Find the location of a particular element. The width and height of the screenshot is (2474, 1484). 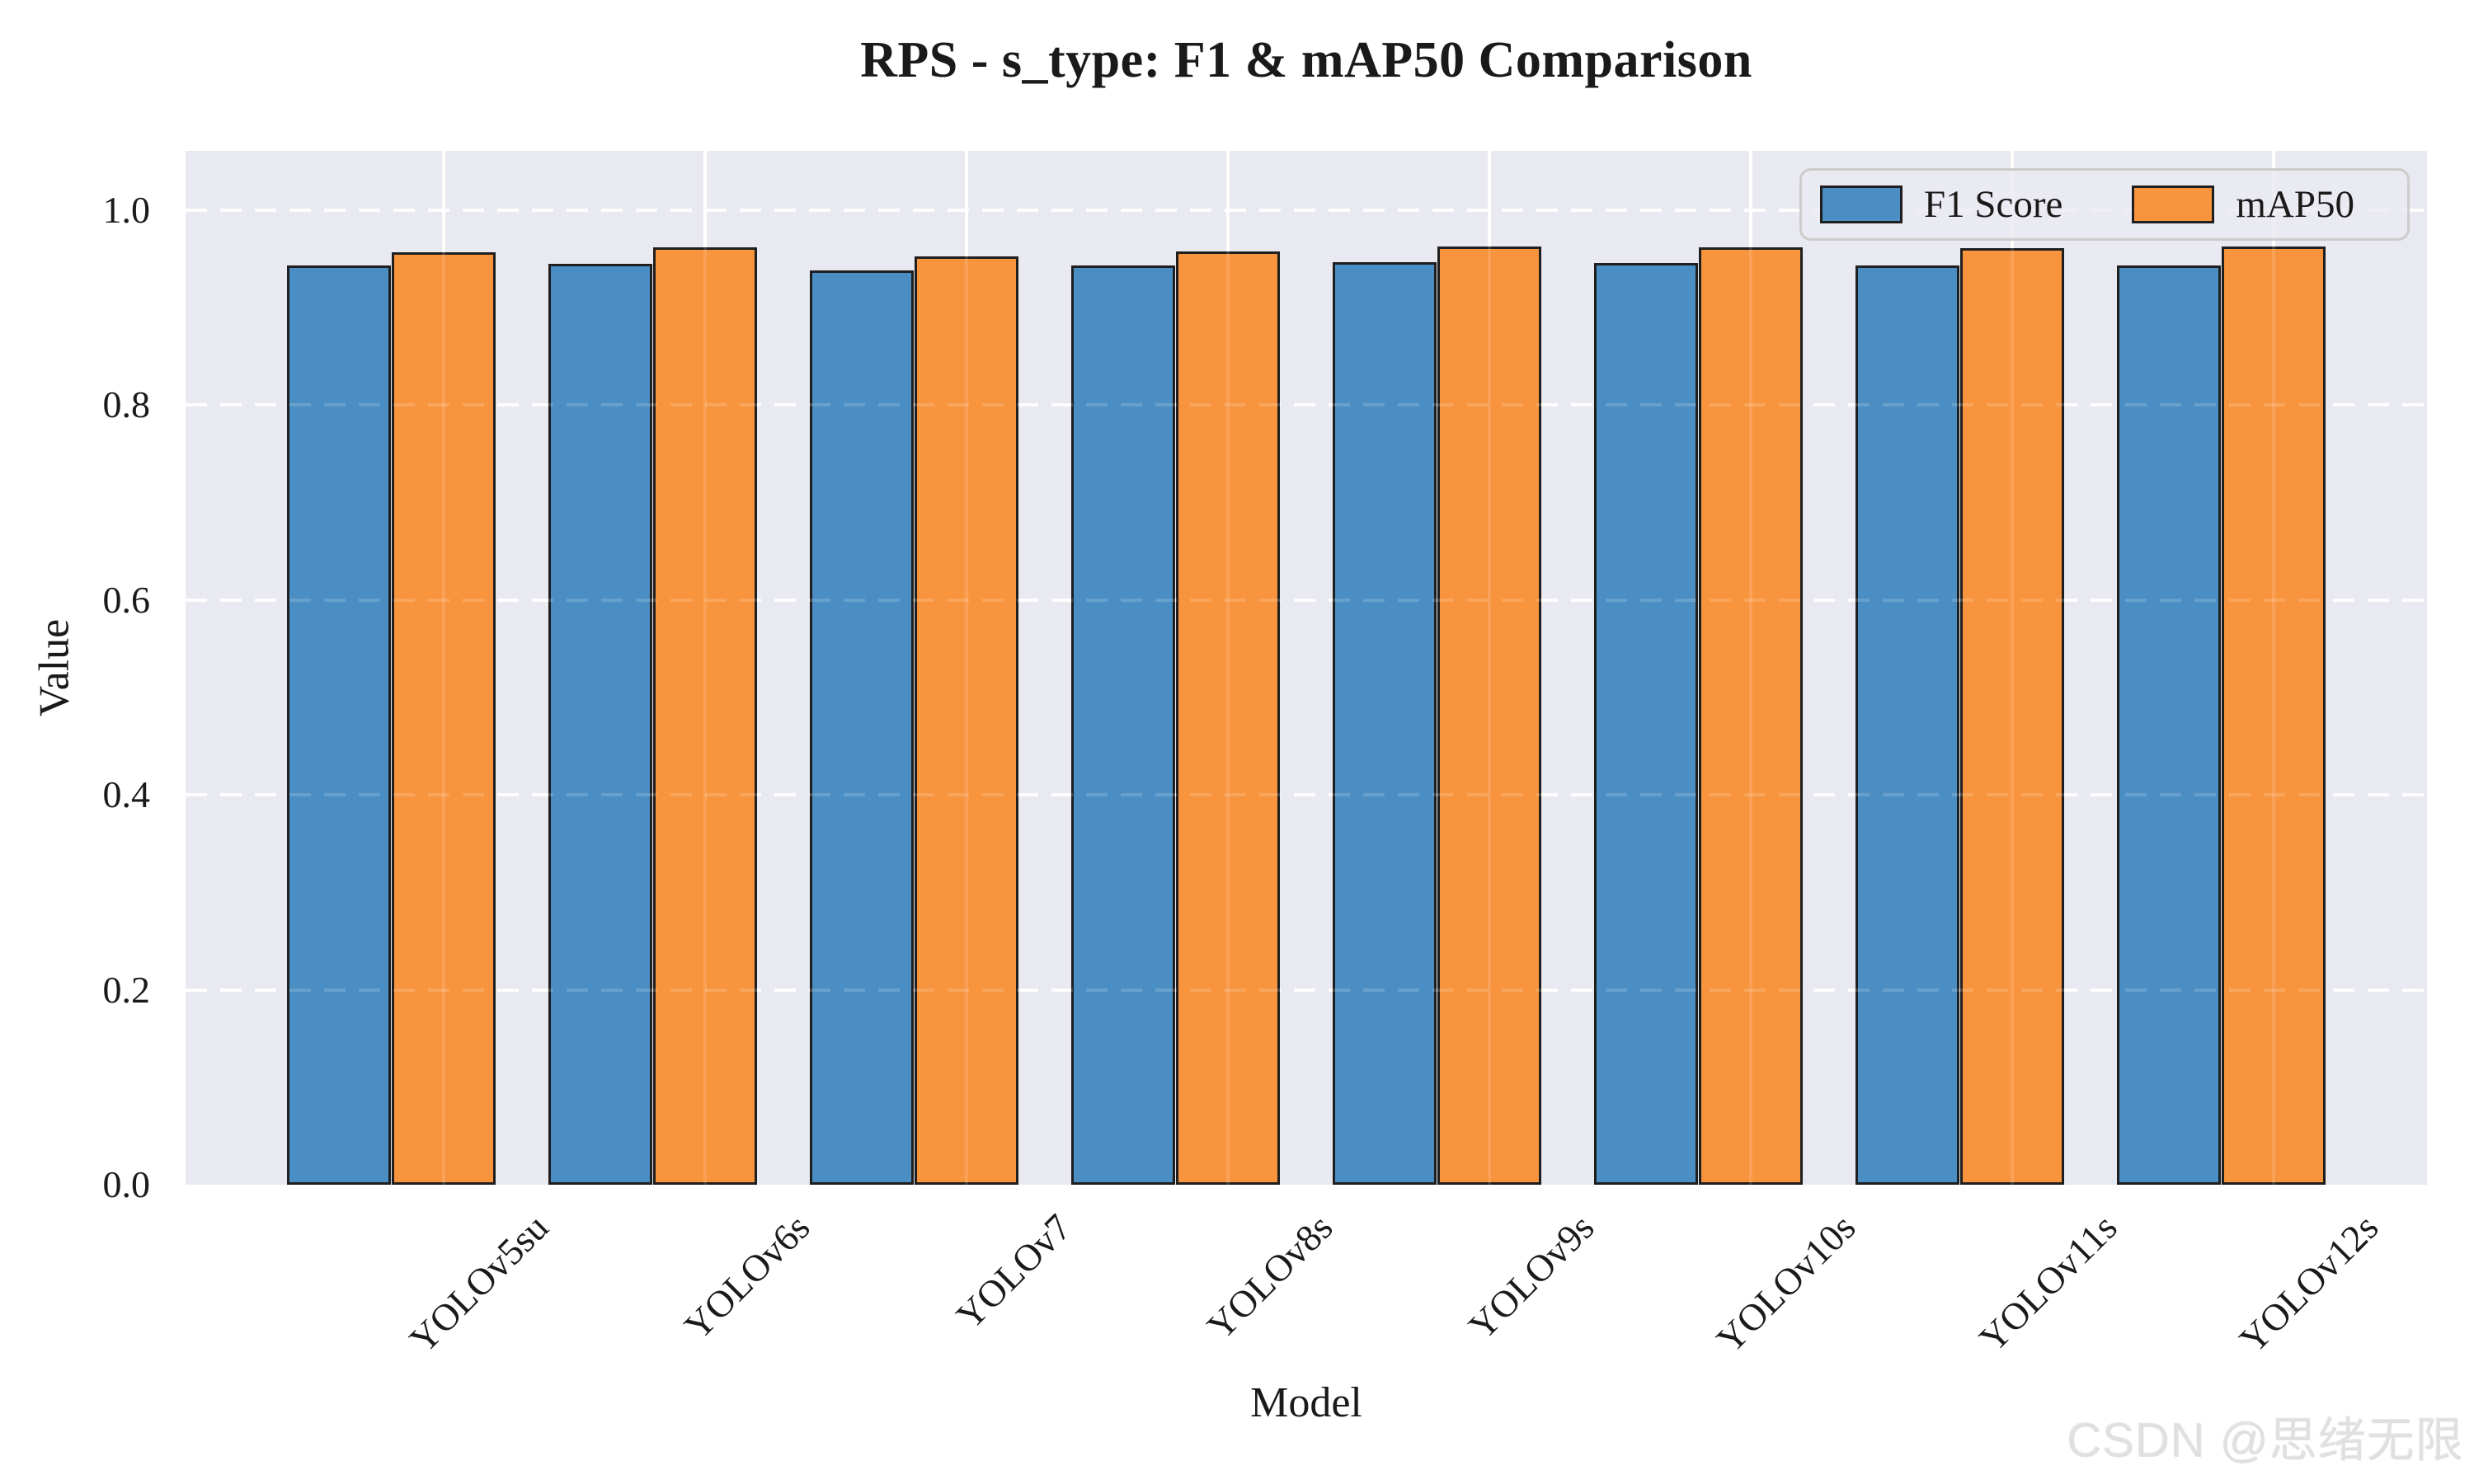

x-tick-text: YOLOv6s is located at coordinates (747, 1276).